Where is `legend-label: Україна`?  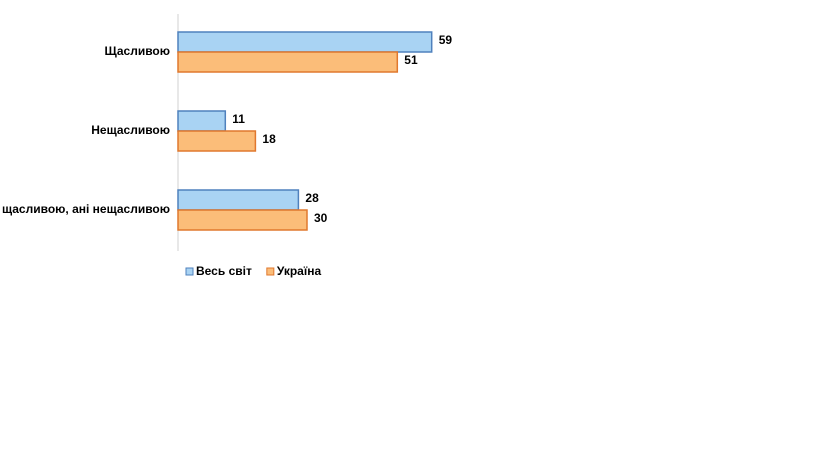
legend-label: Україна is located at coordinates (299, 271).